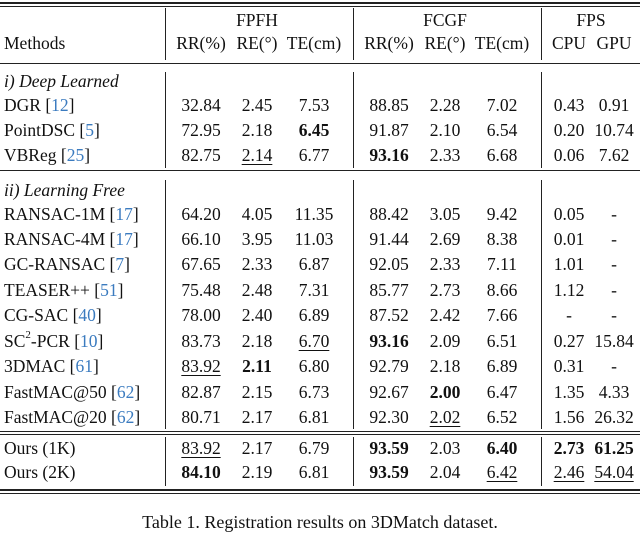 The height and width of the screenshot is (533, 640). I want to click on cell-value: 7.66, so click(502, 315).